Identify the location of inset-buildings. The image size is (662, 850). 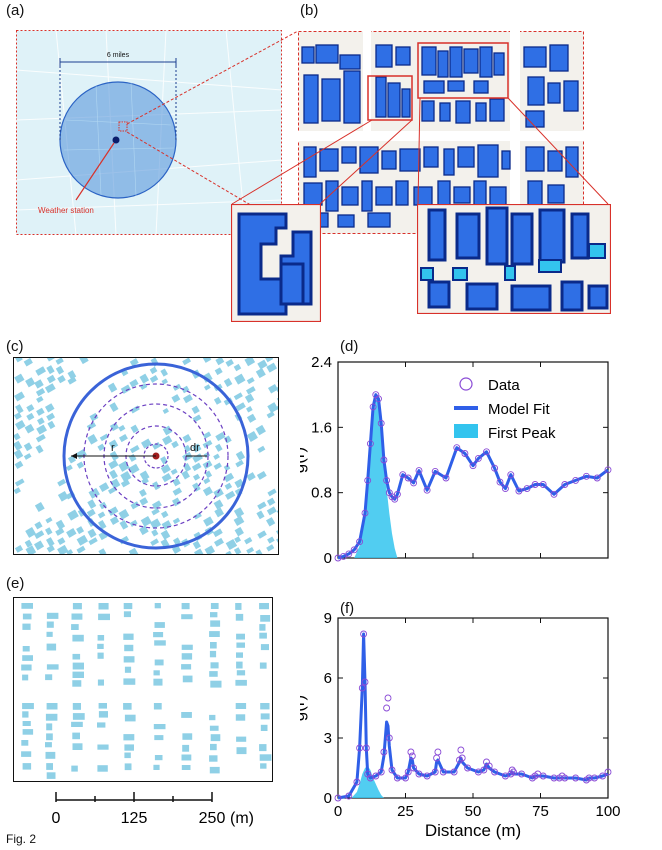
(518, 259).